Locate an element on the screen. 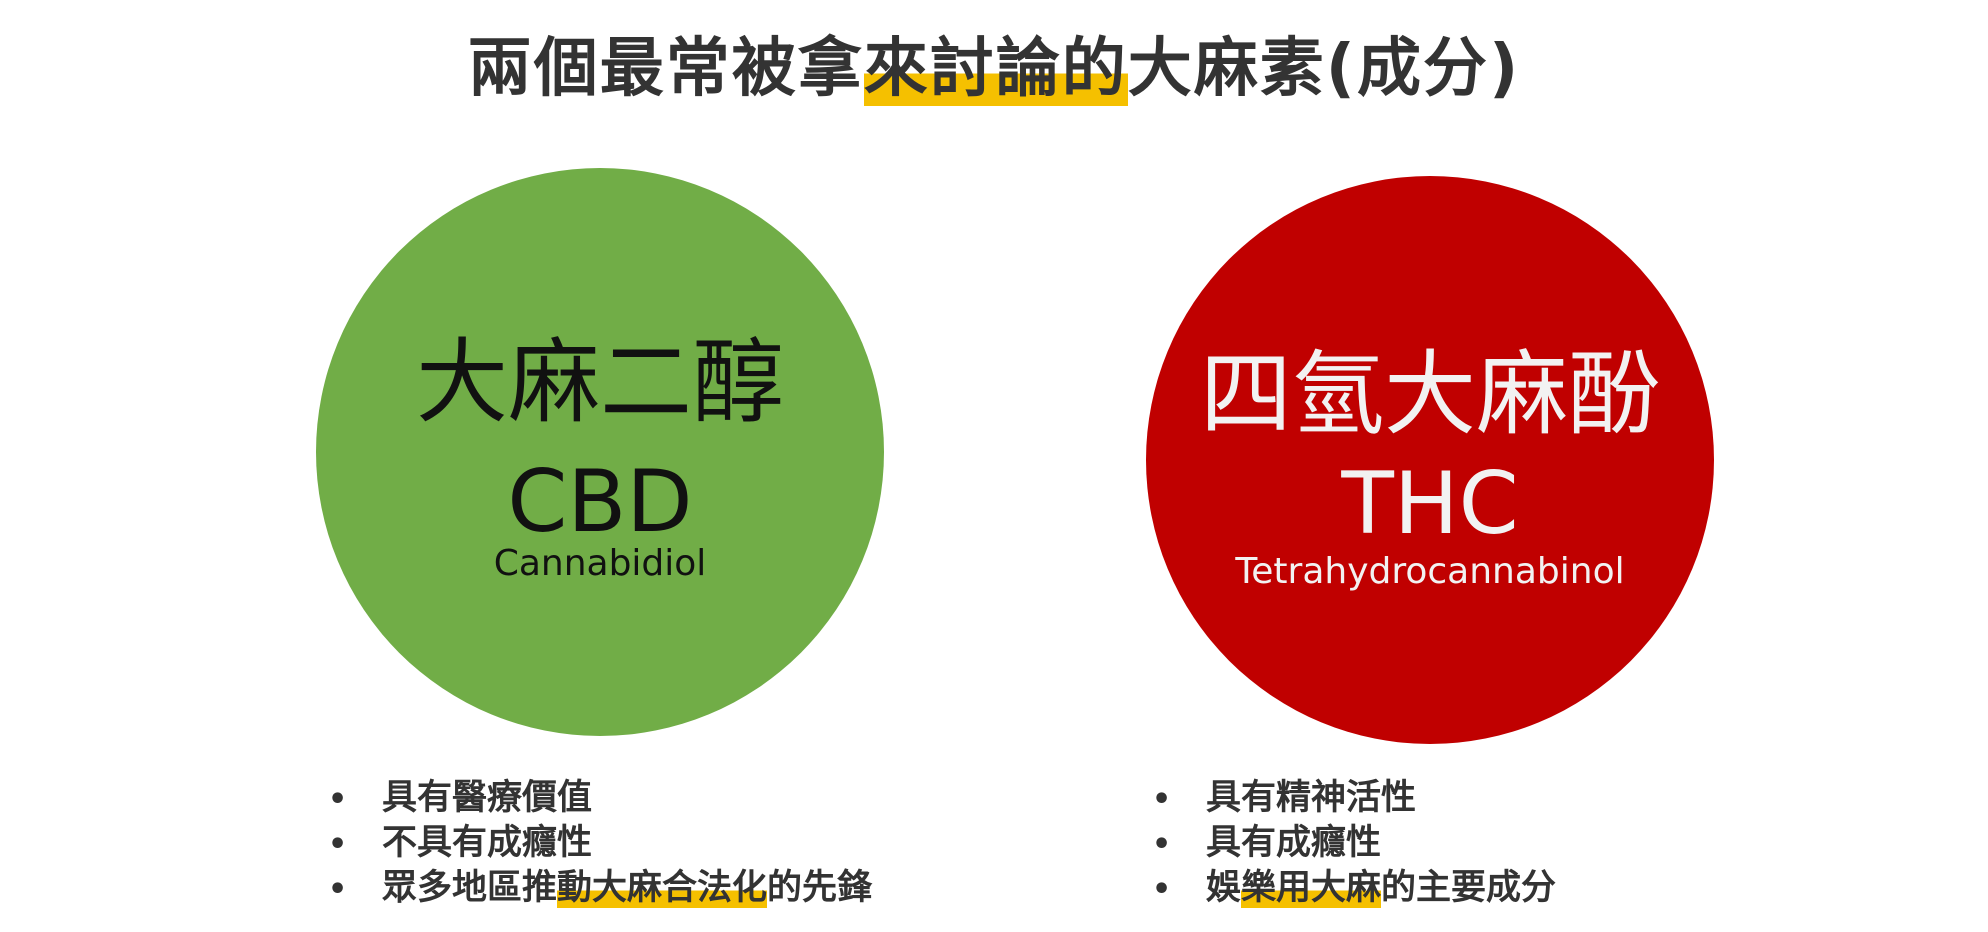 The height and width of the screenshot is (932, 1988). list-item-text-end: 的主要成分 is located at coordinates (1468, 888).